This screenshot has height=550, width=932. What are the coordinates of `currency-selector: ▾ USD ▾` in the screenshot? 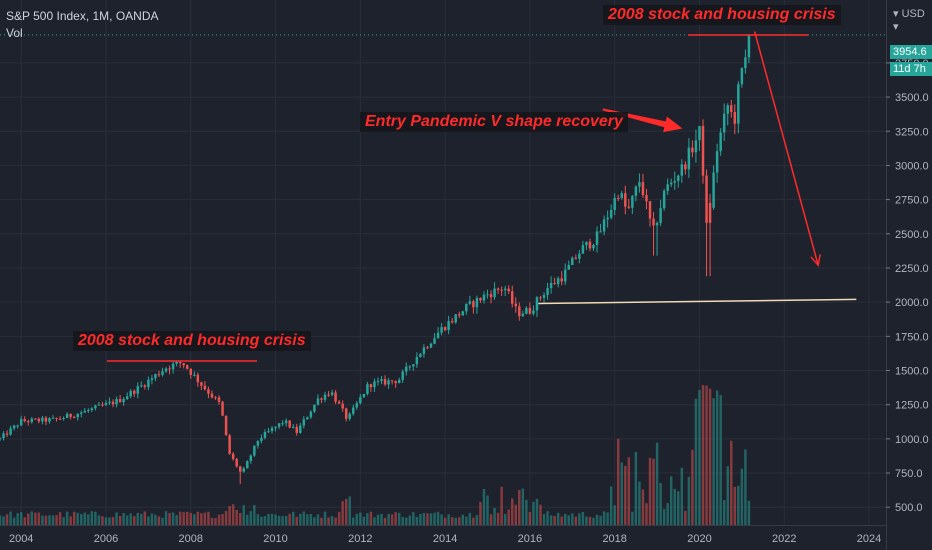 It's located at (909, 20).